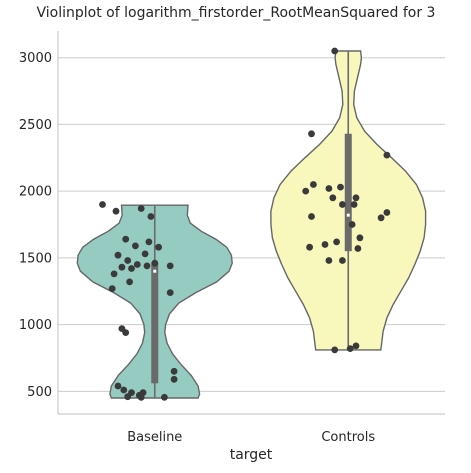 The image size is (471, 473). I want to click on x-tick-labels: Baseline Controls, so click(251, 437).